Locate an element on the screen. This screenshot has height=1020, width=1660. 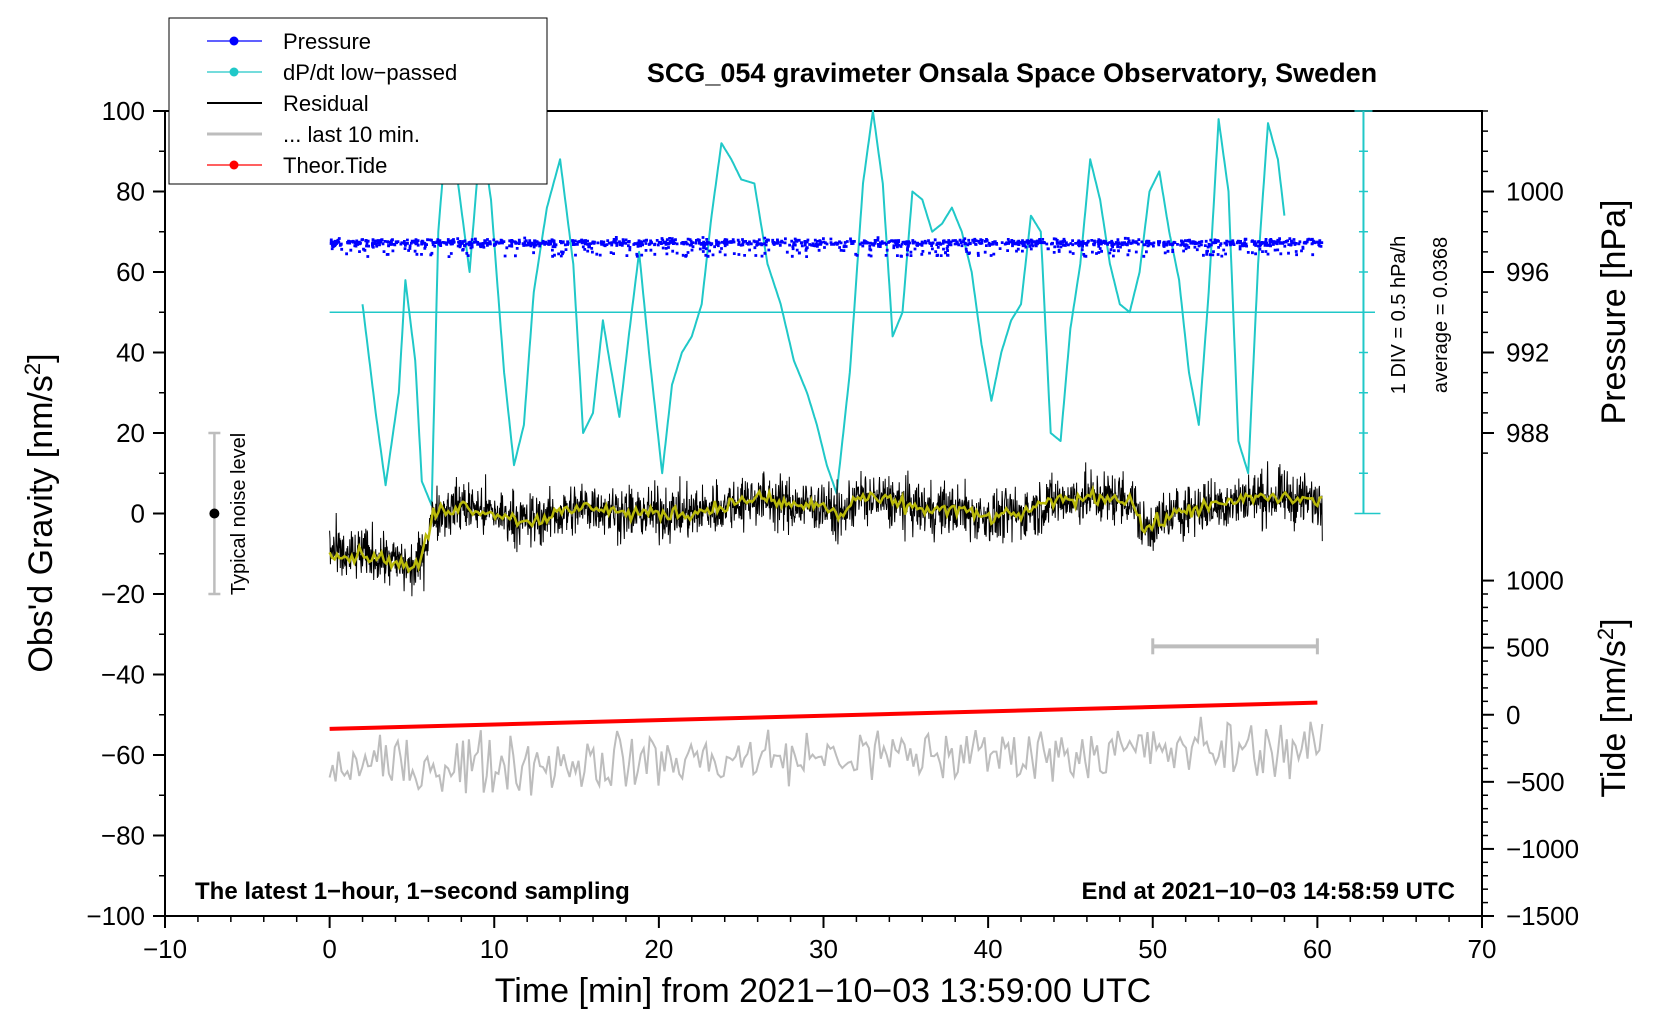
pressure-tick-label: 996 is located at coordinates (1527, 272).